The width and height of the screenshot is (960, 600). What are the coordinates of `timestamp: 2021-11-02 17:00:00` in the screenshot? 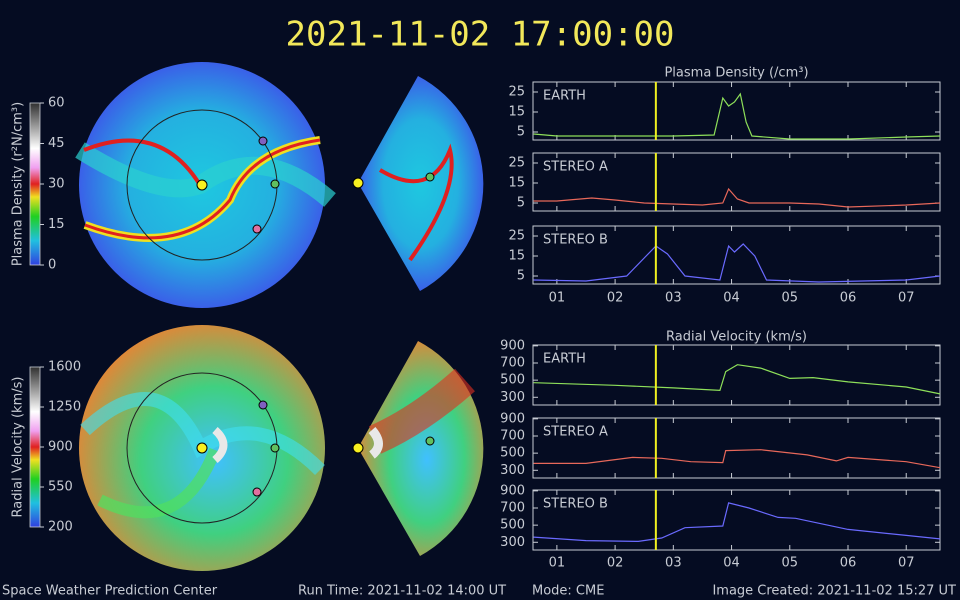 It's located at (480, 35).